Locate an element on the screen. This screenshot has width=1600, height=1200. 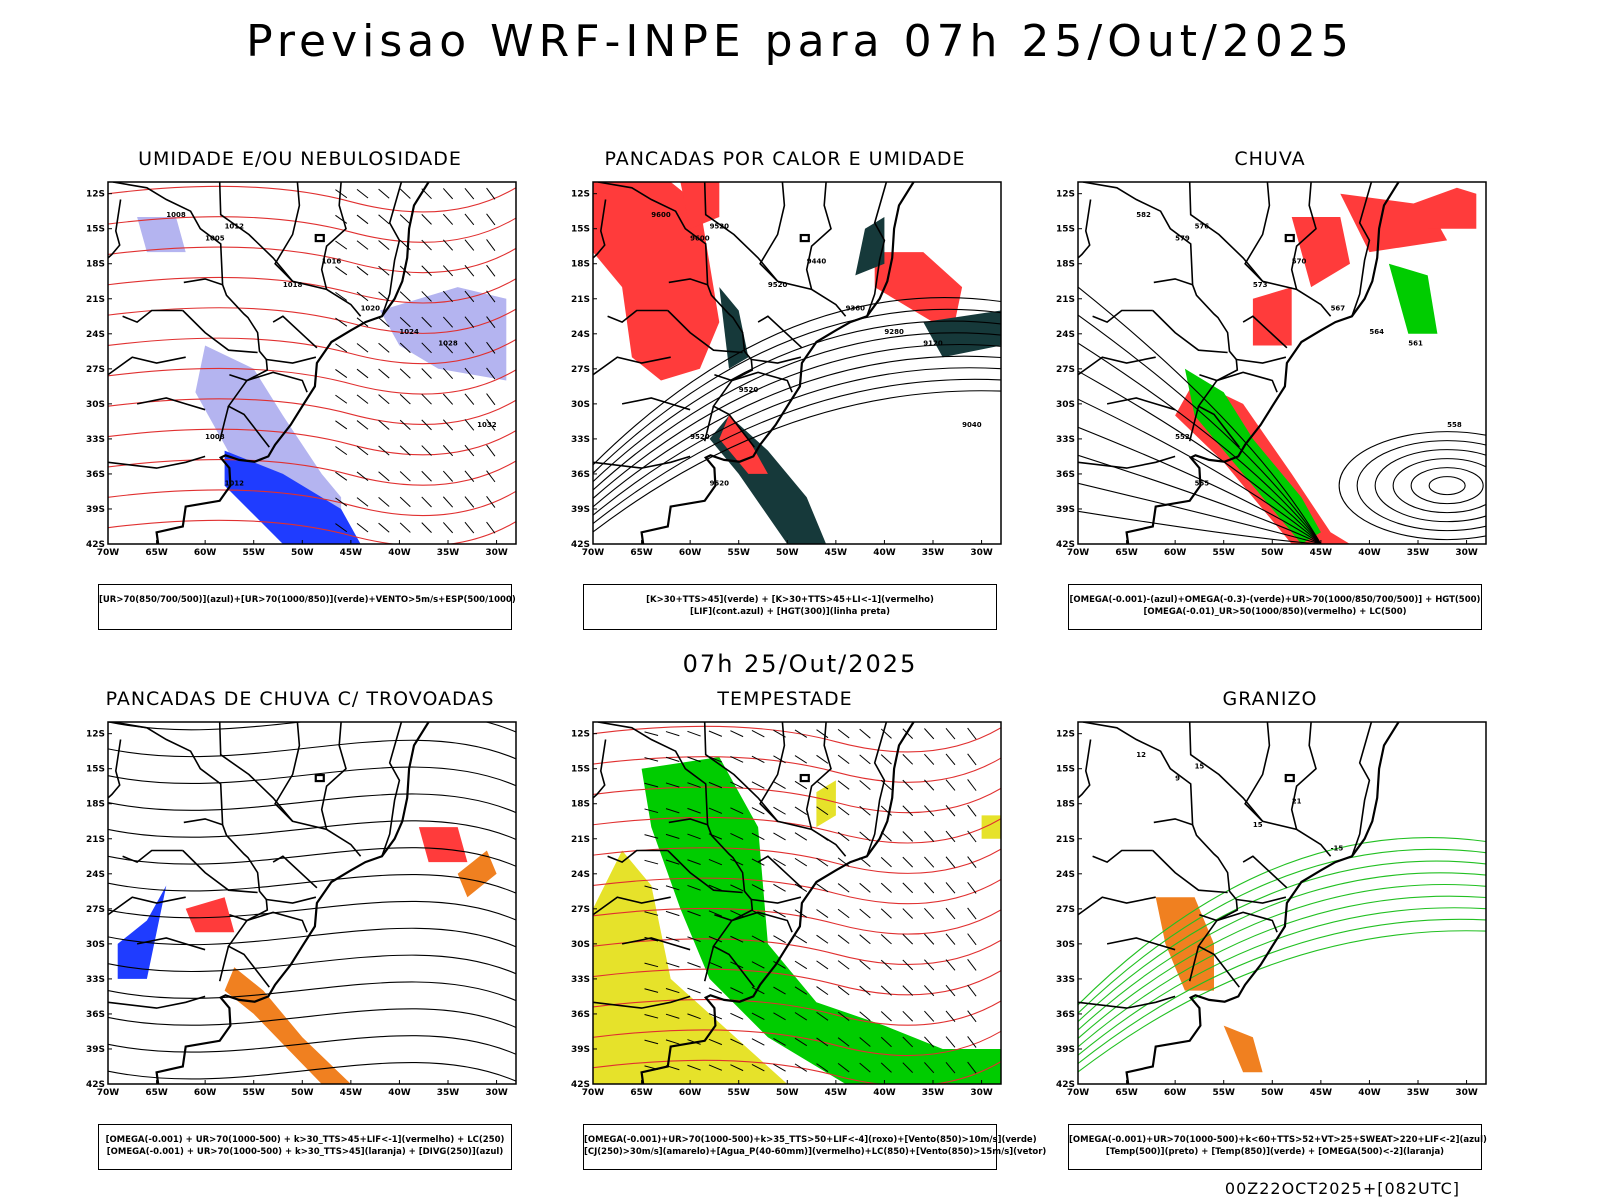
map-frame is located at coordinates (312, 363).